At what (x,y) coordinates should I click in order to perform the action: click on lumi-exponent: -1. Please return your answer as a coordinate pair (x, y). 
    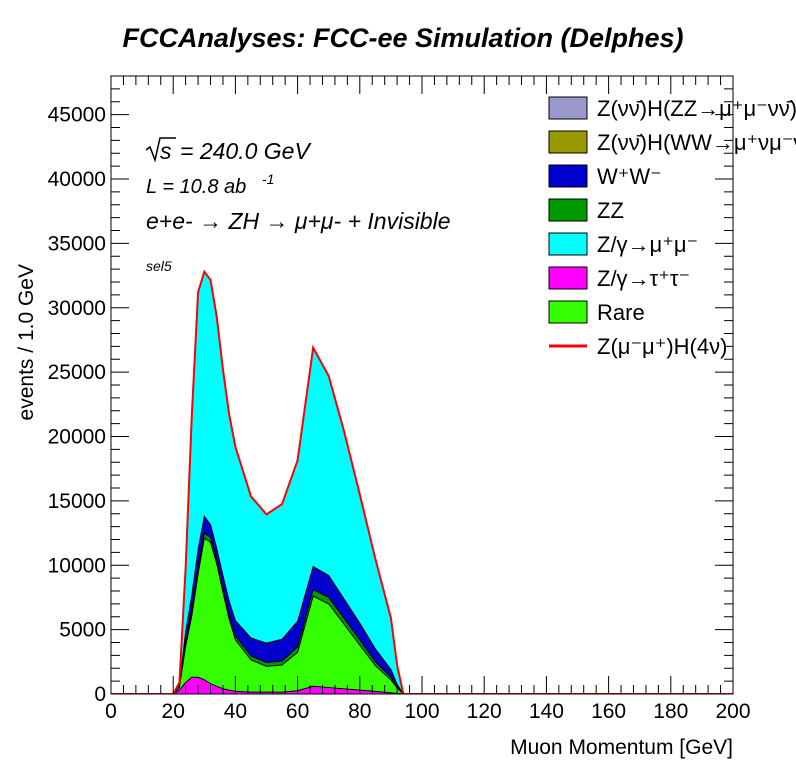
    Looking at the image, I should click on (268, 179).